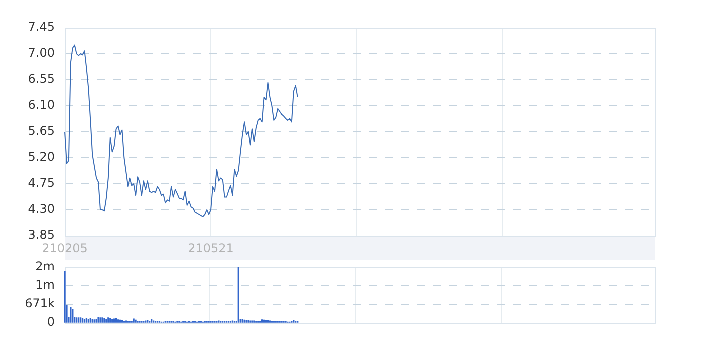 Image resolution: width=726 pixels, height=343 pixels. I want to click on x-tick-label: 210521, so click(211, 248).